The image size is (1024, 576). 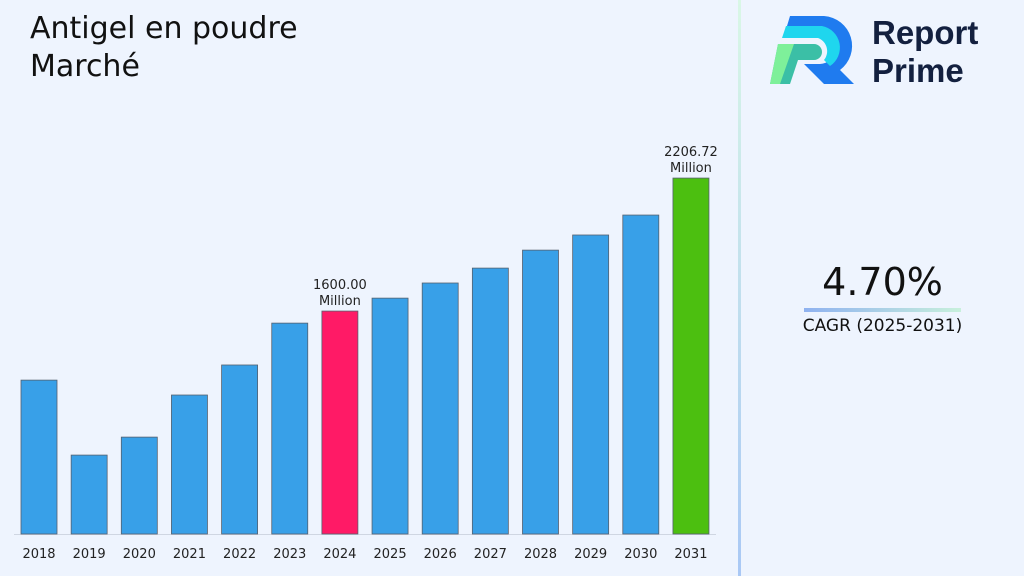 What do you see at coordinates (189, 554) in the screenshot?
I see `x-tick-label-2021: 2021` at bounding box center [189, 554].